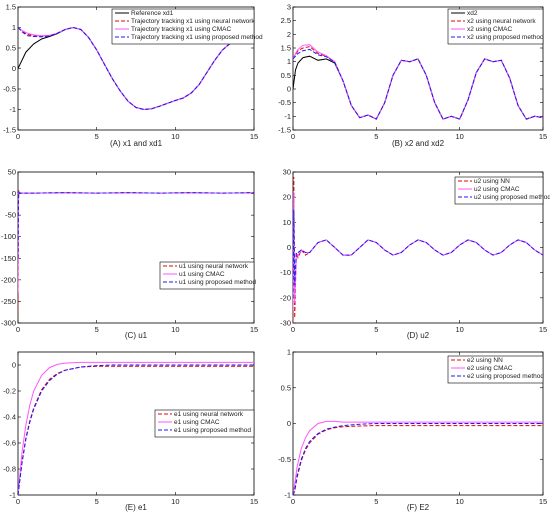 The height and width of the screenshot is (523, 550). I want to click on y-tick-label: -30, so click(285, 323).